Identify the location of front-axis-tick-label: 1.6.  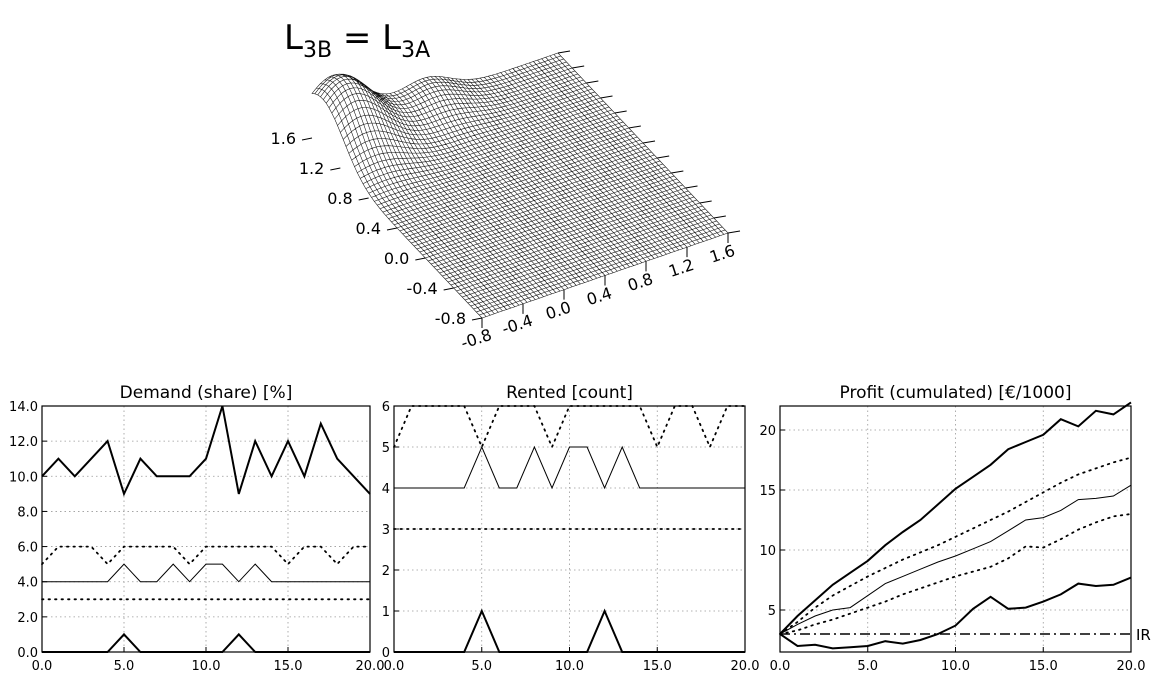
(722, 254).